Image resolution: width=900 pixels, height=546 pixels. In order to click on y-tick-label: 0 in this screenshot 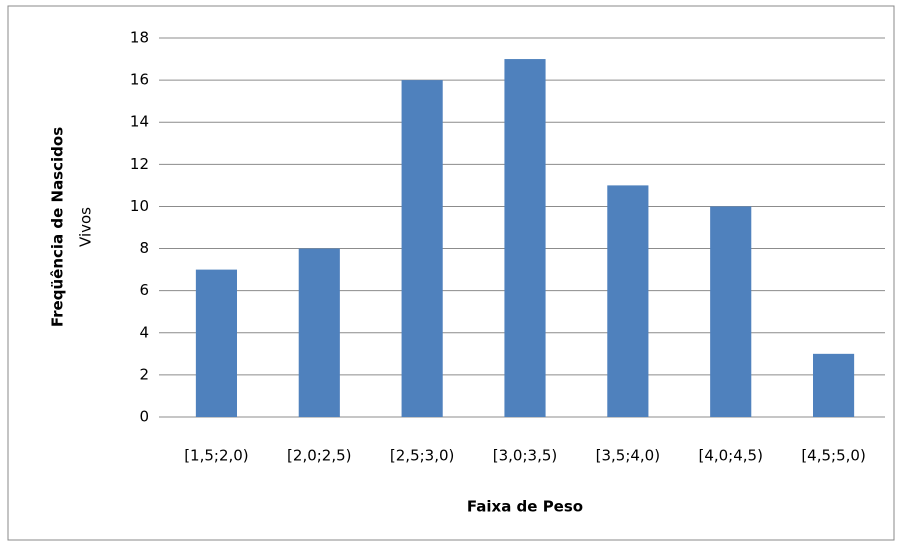, I will do `click(144, 417)`.